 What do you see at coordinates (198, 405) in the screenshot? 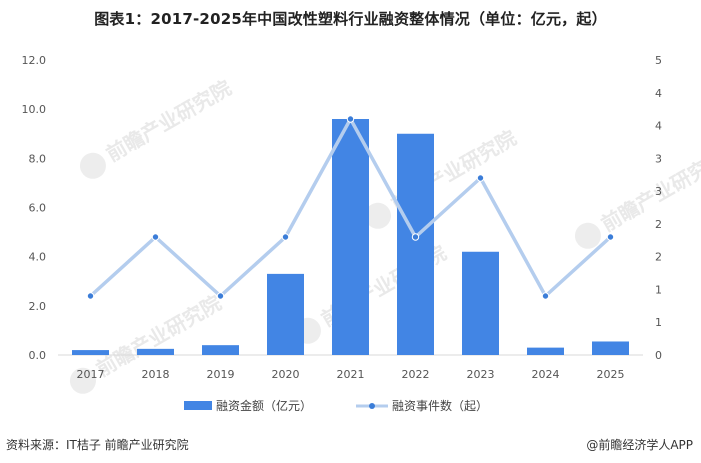
I see `legend-bar-swatch` at bounding box center [198, 405].